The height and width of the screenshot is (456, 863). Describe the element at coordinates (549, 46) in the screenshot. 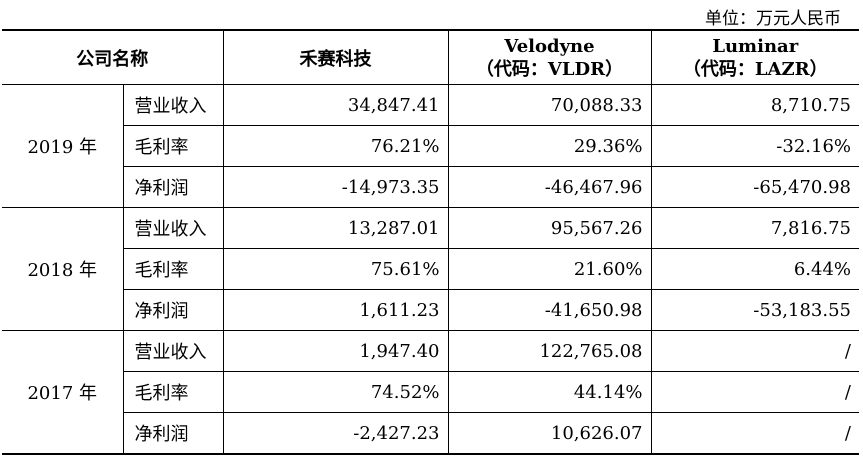

I see `header-velodyne-name: Velodyne` at that location.